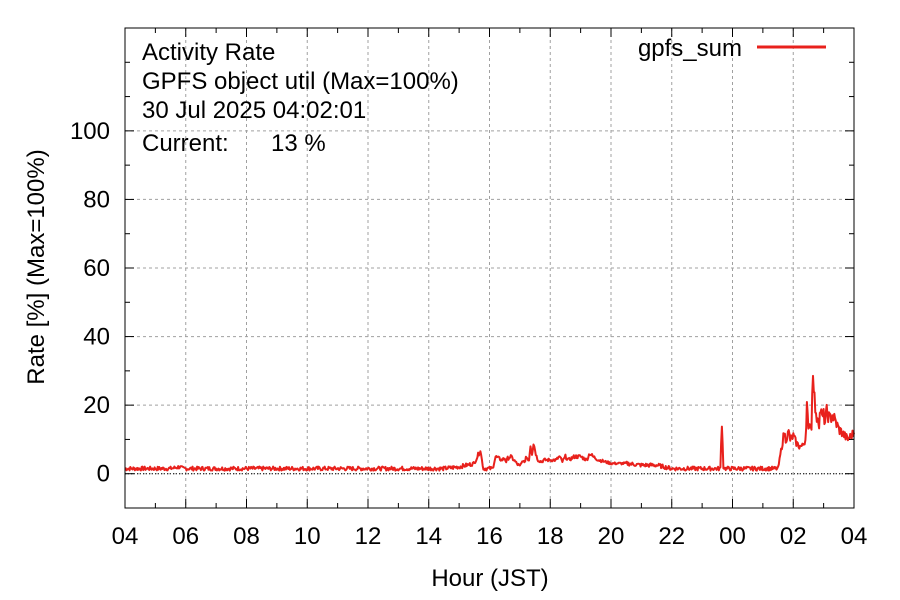 The width and height of the screenshot is (900, 600). Describe the element at coordinates (298, 143) in the screenshot. I see `current-value: 13 %` at that location.